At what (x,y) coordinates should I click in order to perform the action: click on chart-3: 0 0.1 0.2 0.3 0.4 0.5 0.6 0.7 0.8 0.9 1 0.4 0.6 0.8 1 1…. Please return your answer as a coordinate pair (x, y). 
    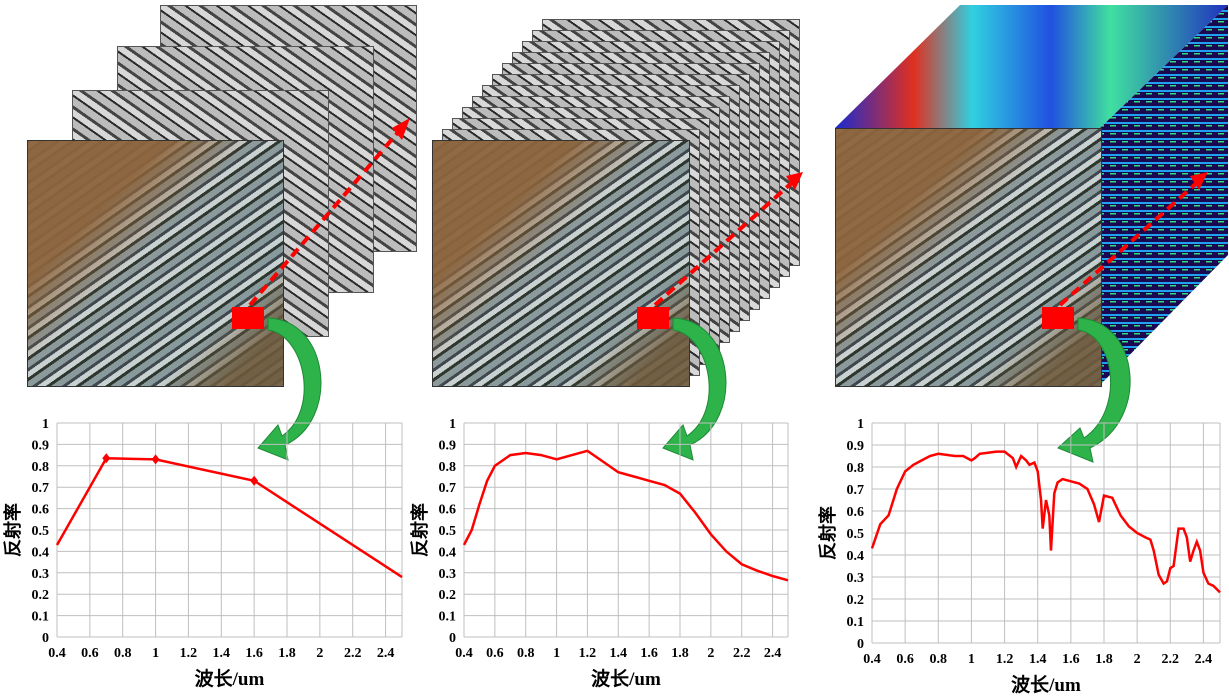
    Looking at the image, I should click on (1019, 556).